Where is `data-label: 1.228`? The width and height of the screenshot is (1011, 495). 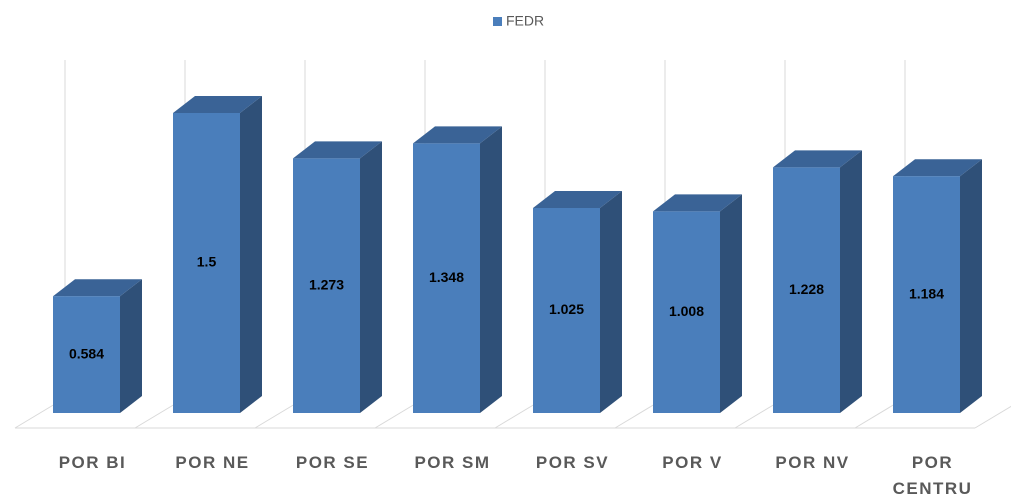 data-label: 1.228 is located at coordinates (806, 289).